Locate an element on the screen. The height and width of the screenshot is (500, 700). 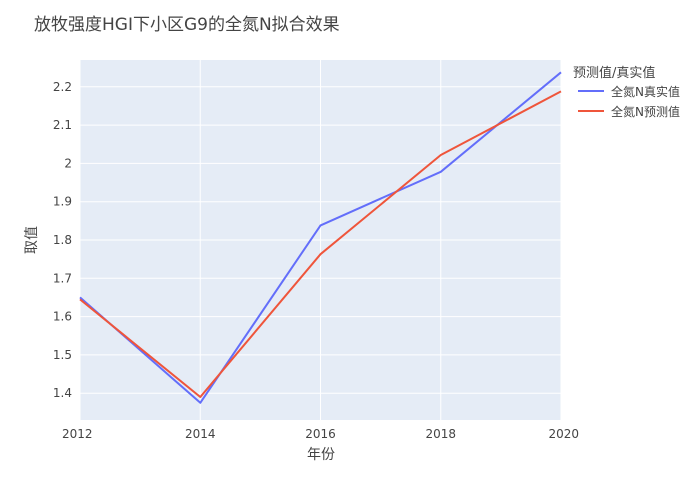
legend-label-1: 全氮N真实值 is located at coordinates (645, 91).